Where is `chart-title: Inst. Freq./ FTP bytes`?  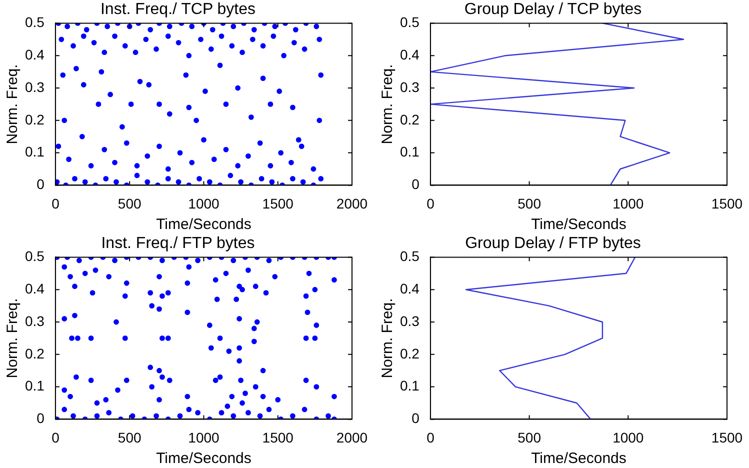
chart-title: Inst. Freq./ FTP bytes is located at coordinates (178, 243).